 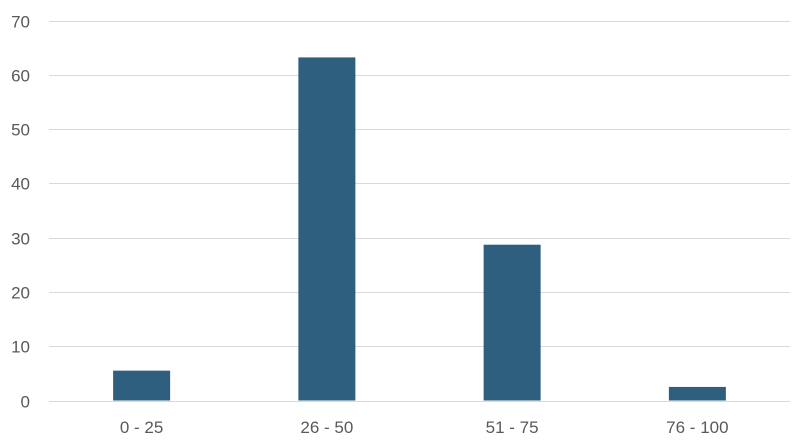 What do you see at coordinates (326, 427) in the screenshot?
I see `x-tick-label: 26 - 50` at bounding box center [326, 427].